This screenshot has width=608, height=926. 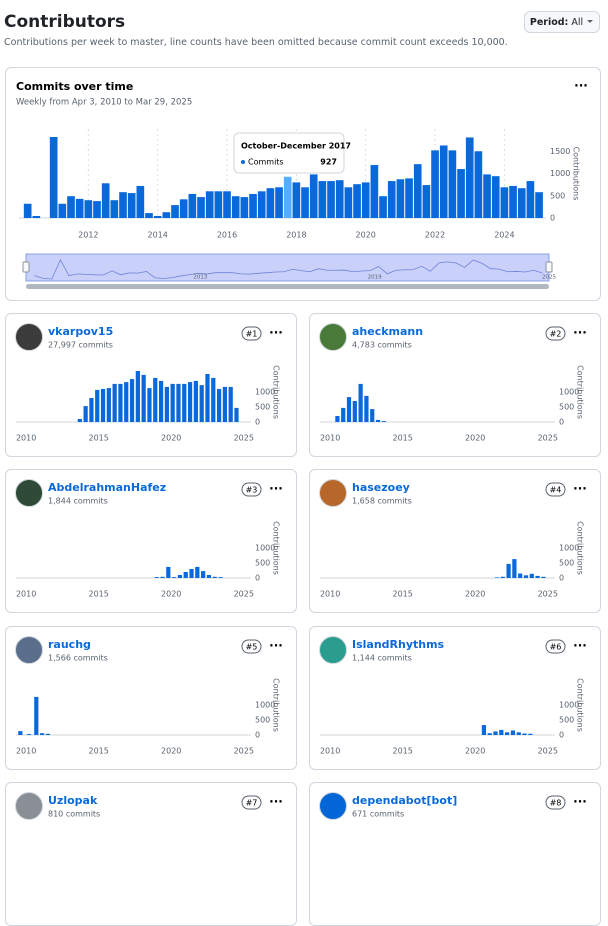 I want to click on brush-handle-left, so click(x=26, y=267).